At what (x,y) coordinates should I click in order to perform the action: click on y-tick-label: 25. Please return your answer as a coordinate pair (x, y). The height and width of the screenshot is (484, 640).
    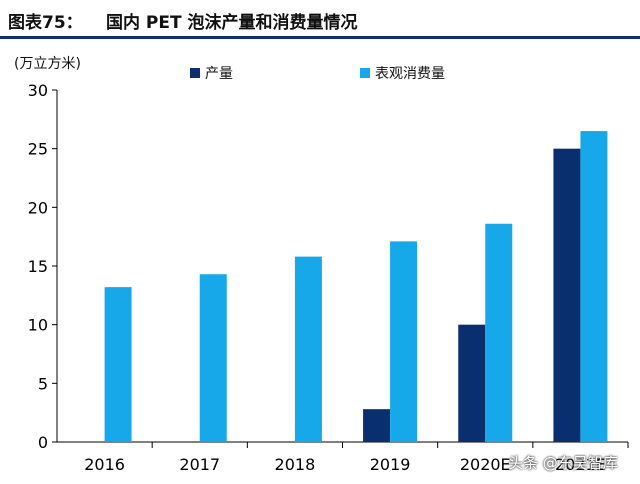
    Looking at the image, I should click on (38, 149).